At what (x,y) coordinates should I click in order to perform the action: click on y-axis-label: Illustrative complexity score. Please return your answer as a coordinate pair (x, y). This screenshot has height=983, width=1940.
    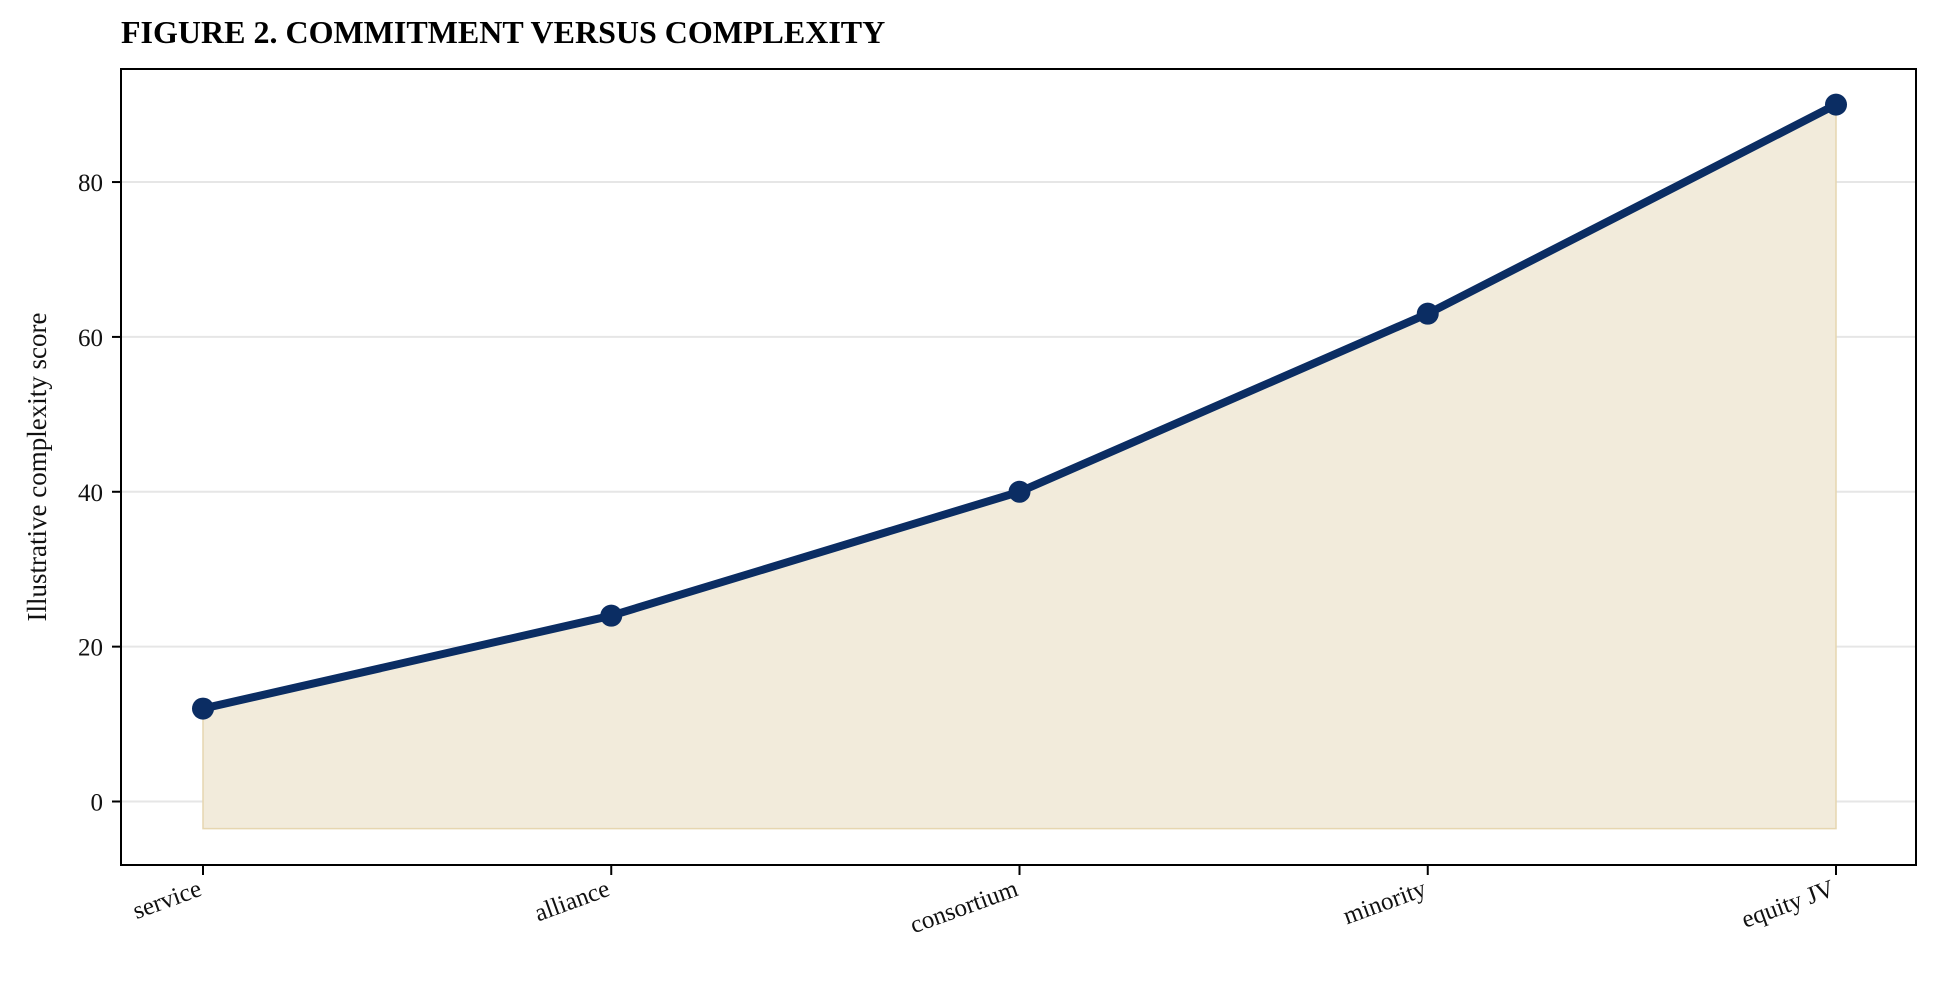
    Looking at the image, I should click on (37, 467).